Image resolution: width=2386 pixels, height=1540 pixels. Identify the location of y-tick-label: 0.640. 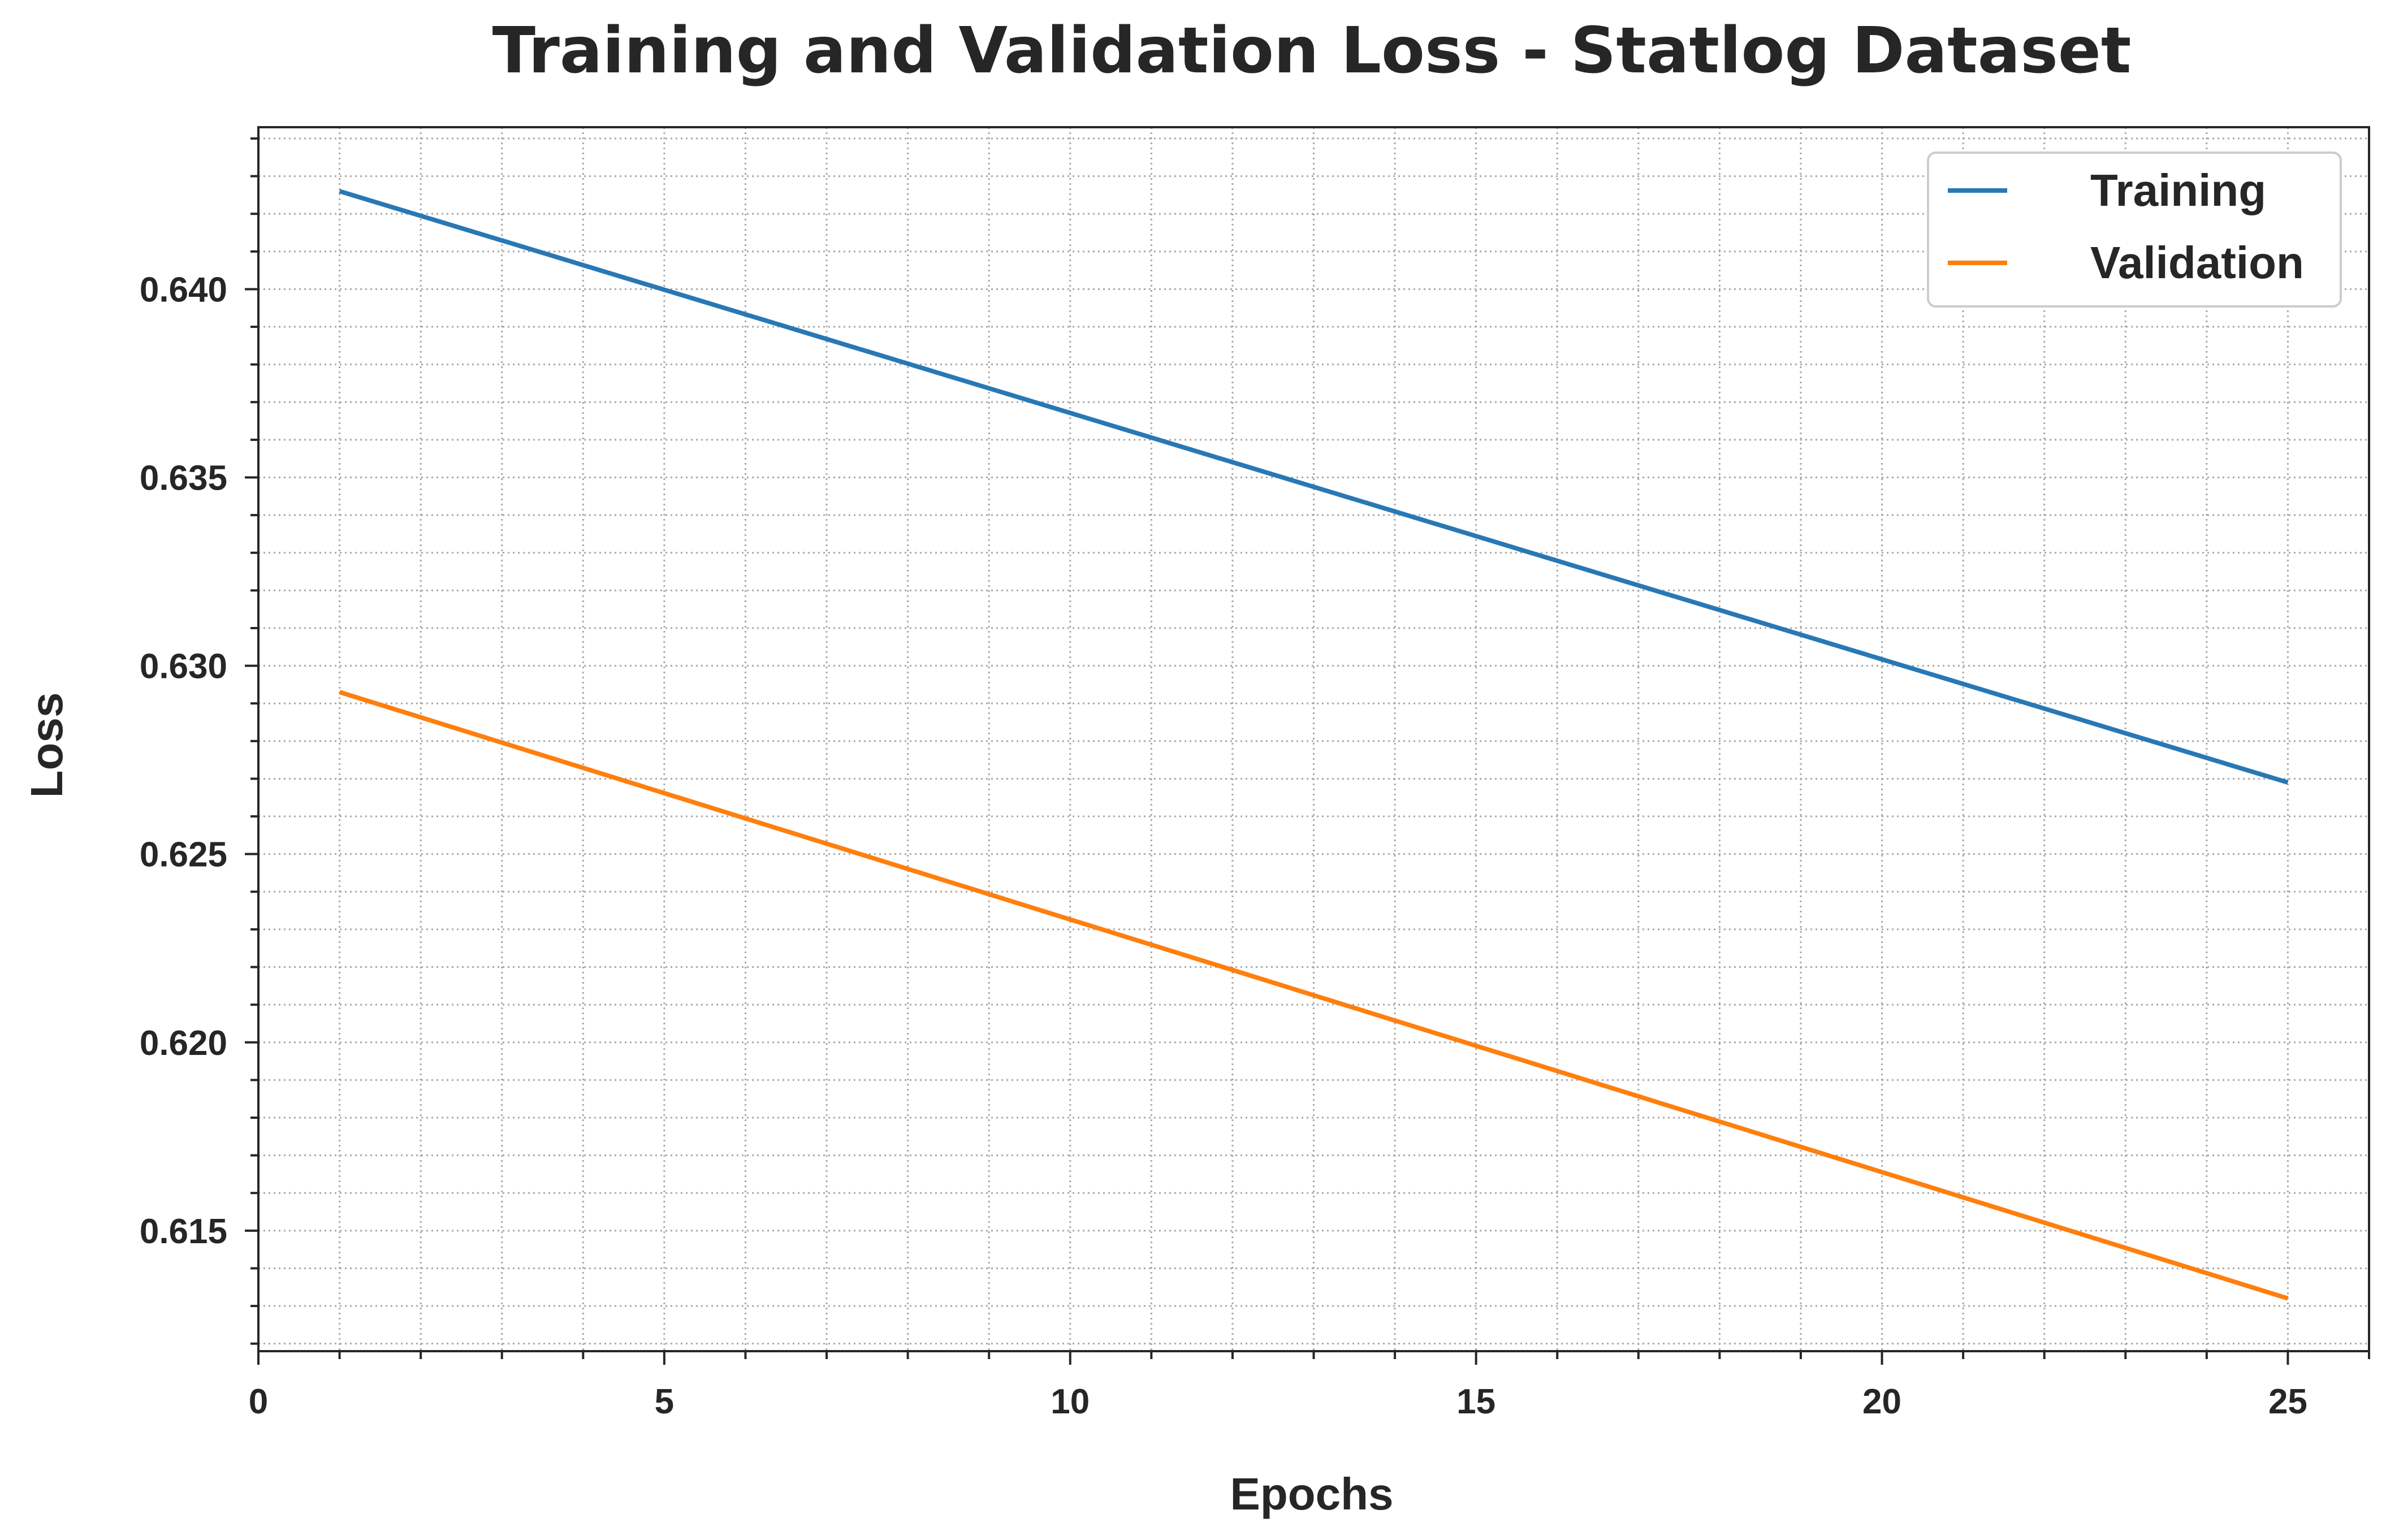
(183, 289).